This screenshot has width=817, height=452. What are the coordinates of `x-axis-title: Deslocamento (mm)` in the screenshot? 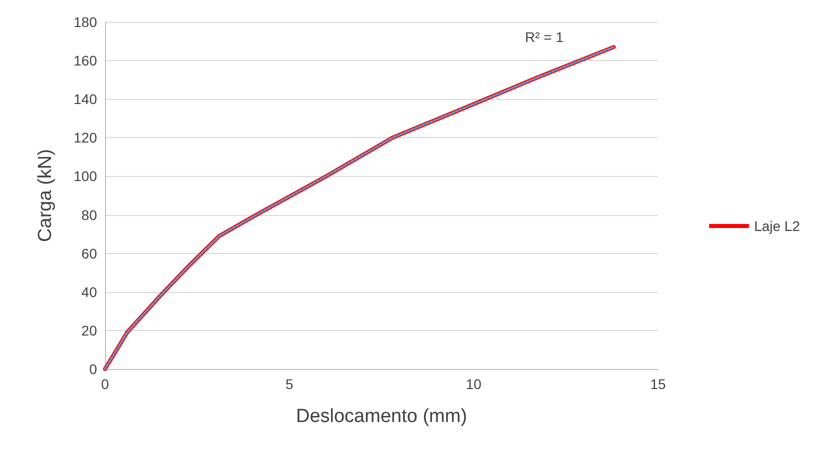 It's located at (382, 416).